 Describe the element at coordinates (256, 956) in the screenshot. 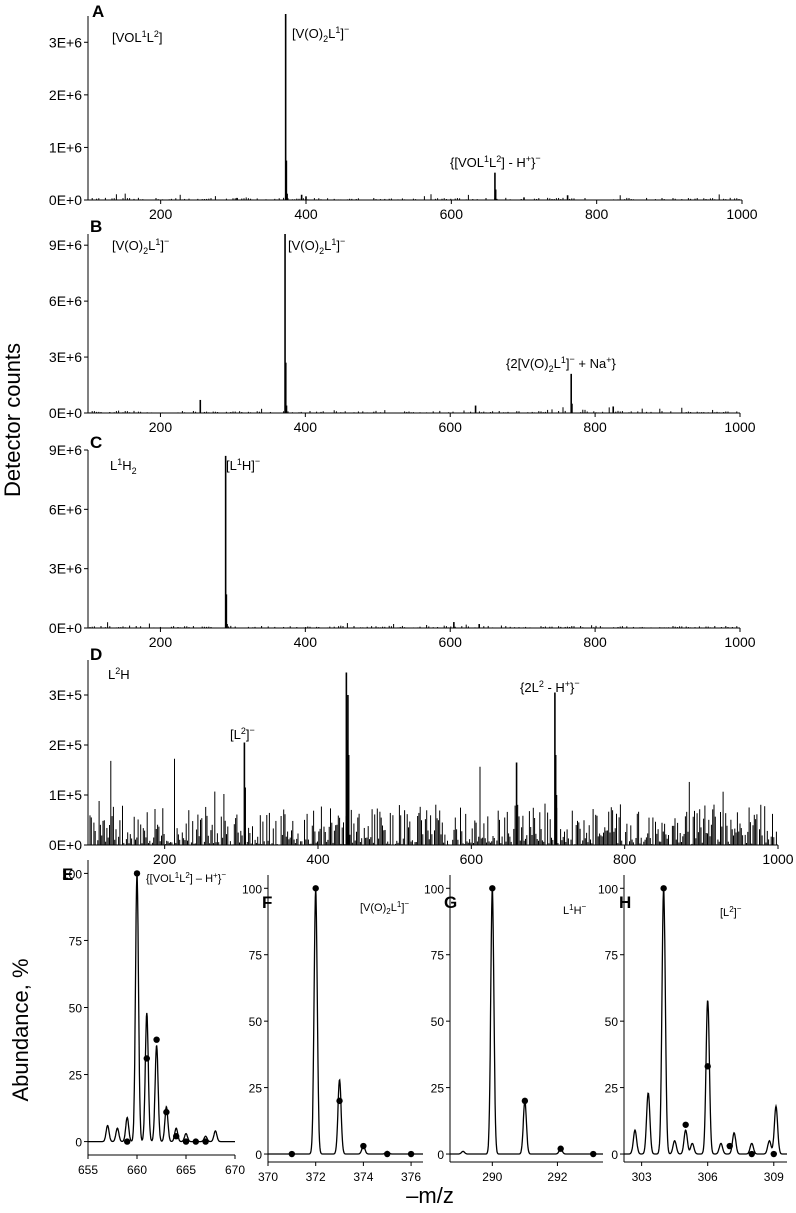

I see `panel-f-y-tick-label: 75` at that location.